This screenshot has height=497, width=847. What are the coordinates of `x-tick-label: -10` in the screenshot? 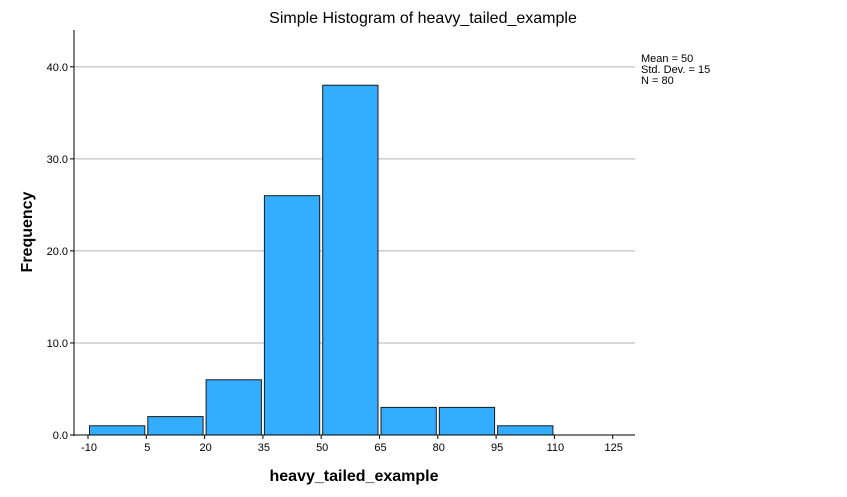 It's located at (89, 448).